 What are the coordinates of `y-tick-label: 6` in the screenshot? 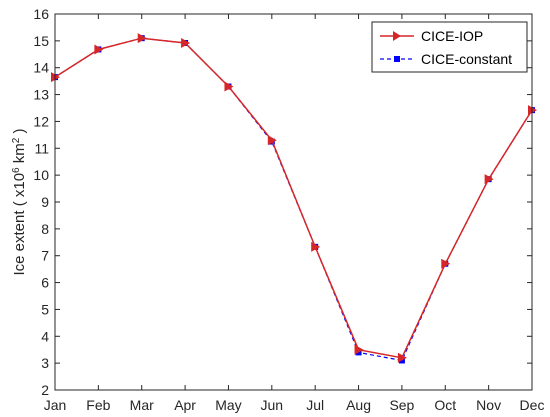 It's located at (45, 283).